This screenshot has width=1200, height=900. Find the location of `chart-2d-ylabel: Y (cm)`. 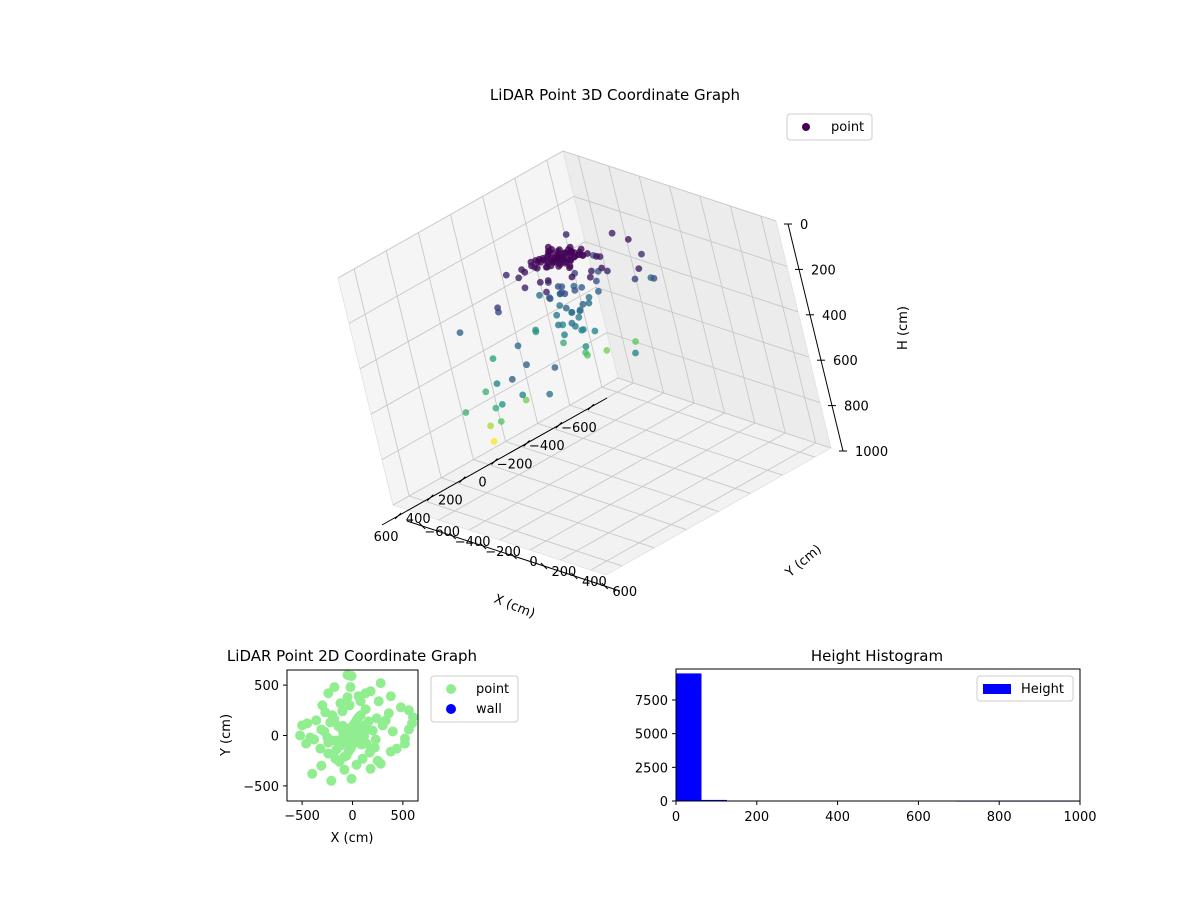

chart-2d-ylabel: Y (cm) is located at coordinates (226, 735).